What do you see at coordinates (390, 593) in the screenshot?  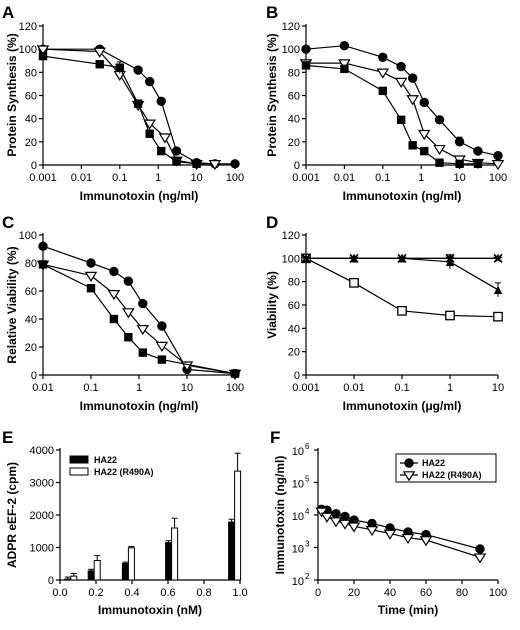 I see `x-tick-label: 40` at bounding box center [390, 593].